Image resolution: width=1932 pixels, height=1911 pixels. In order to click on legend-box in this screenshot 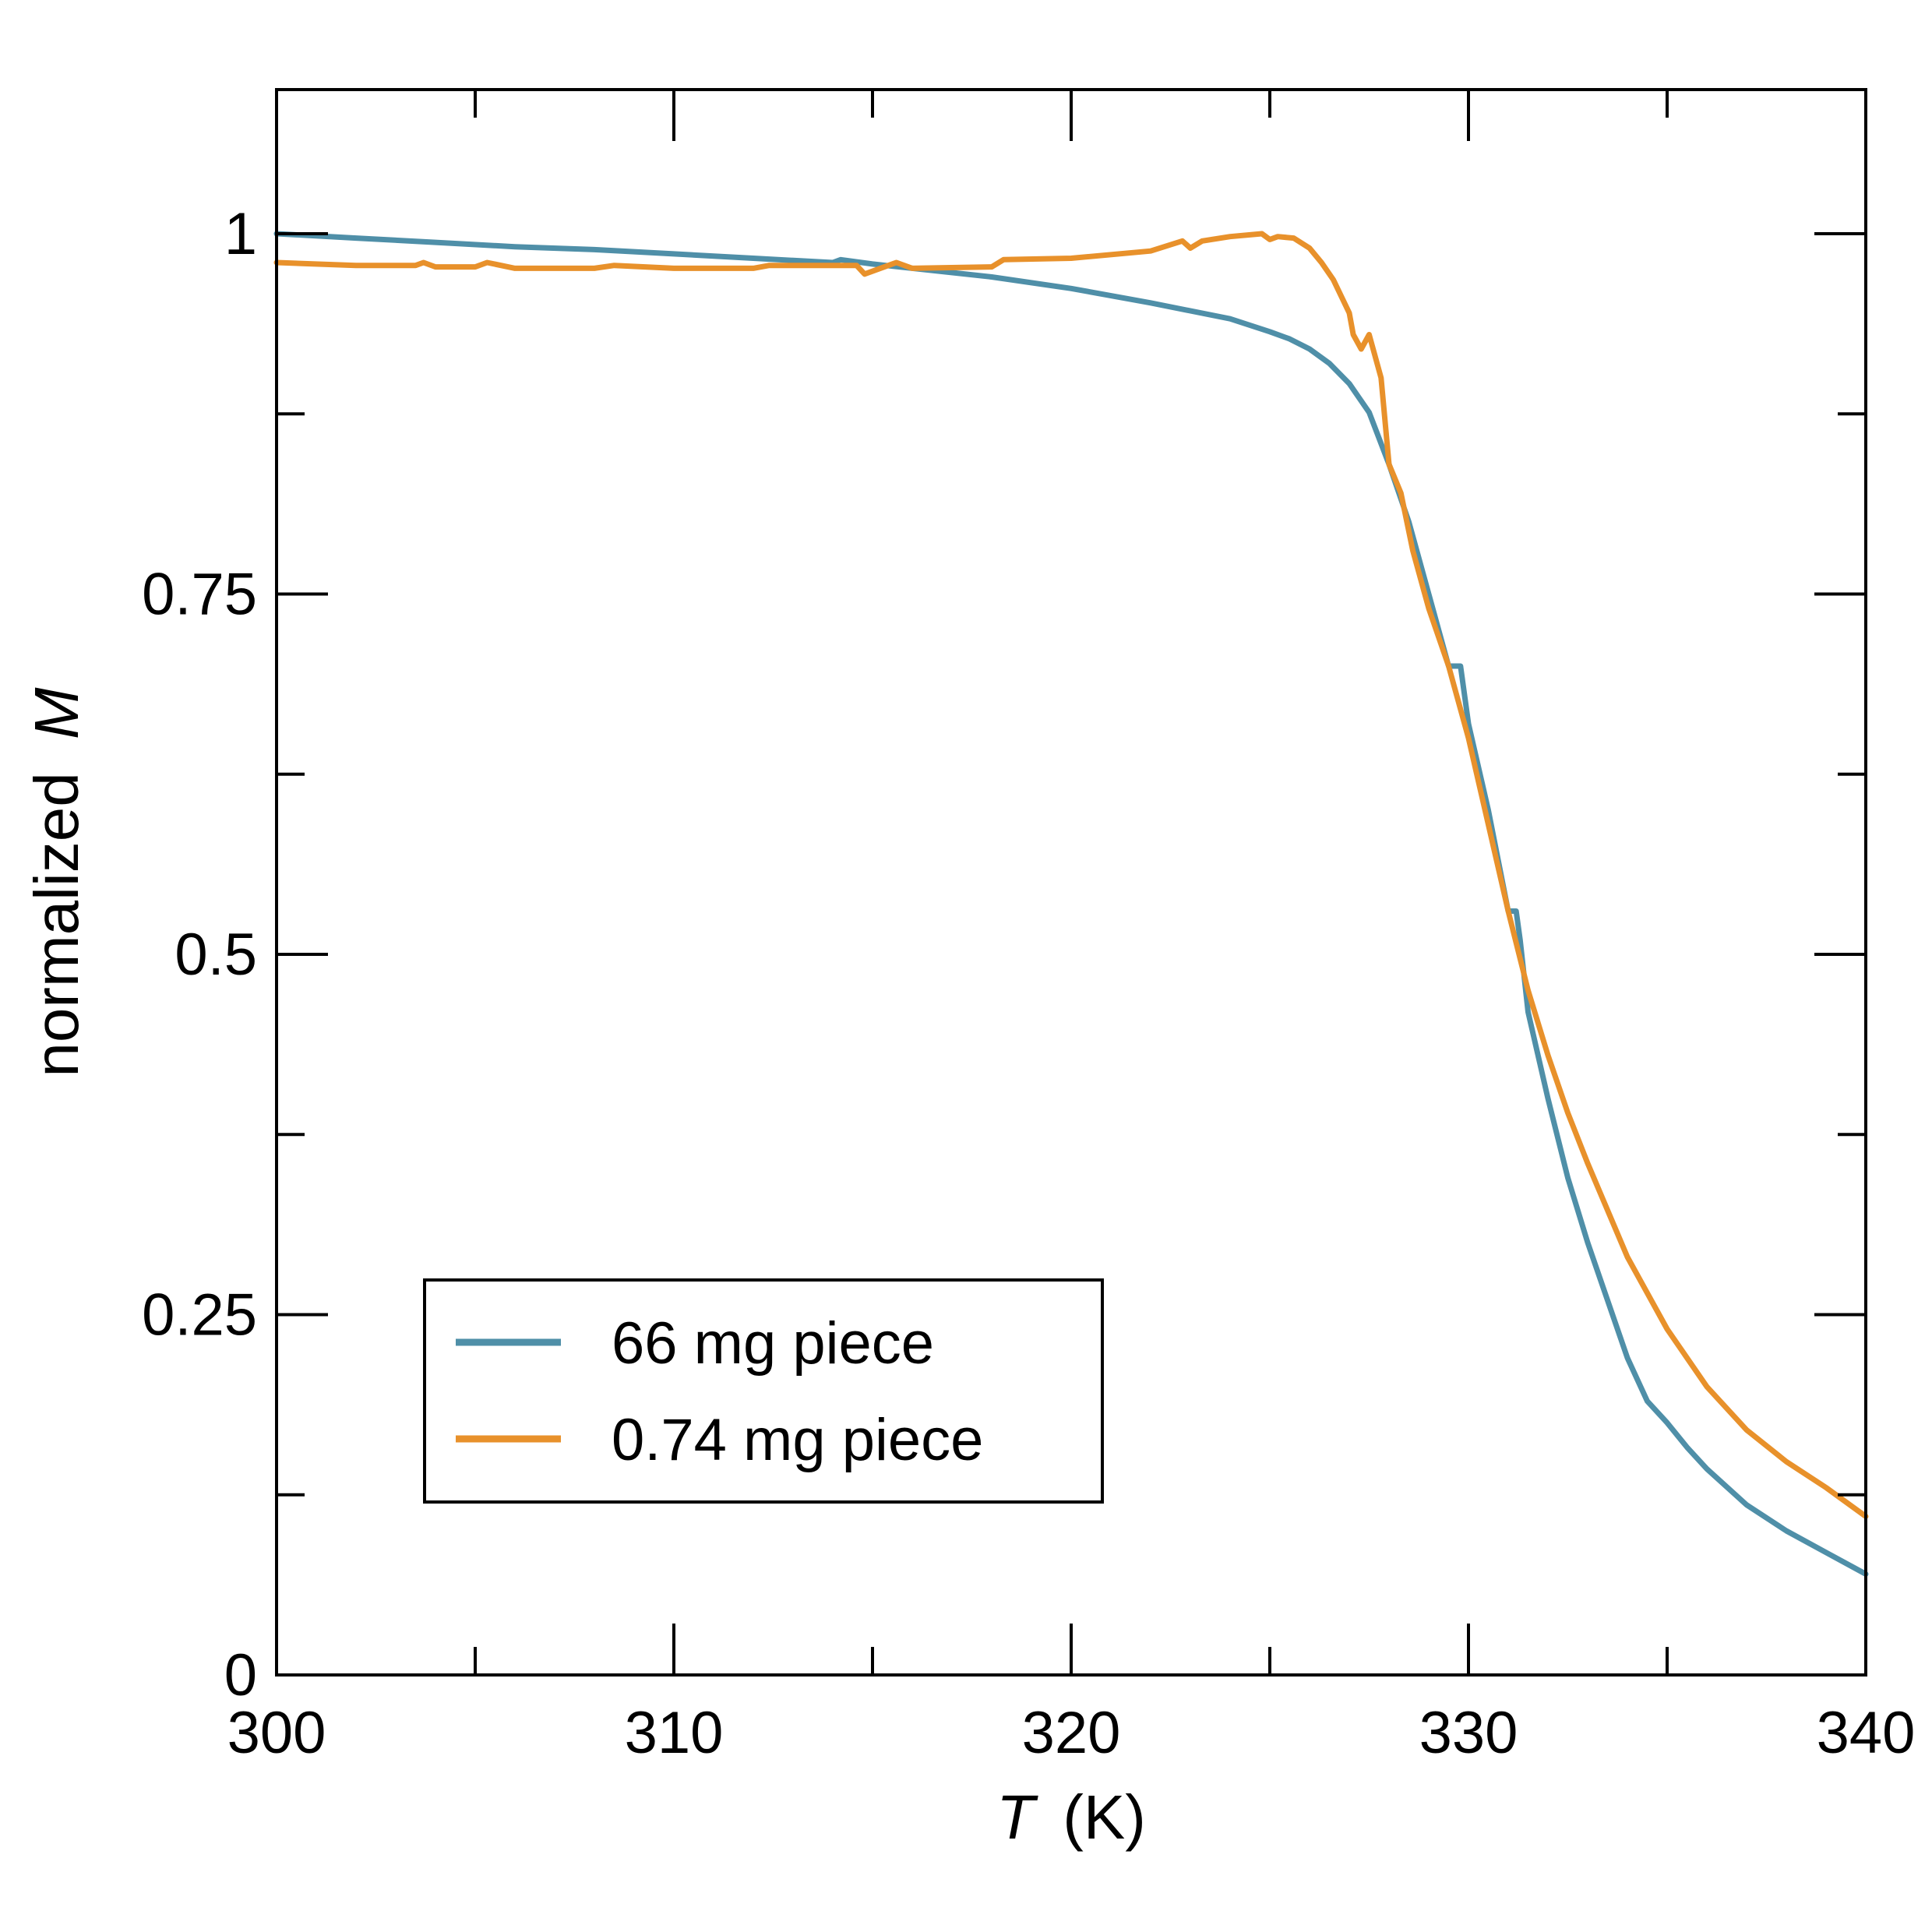, I will do `click(763, 1391)`.